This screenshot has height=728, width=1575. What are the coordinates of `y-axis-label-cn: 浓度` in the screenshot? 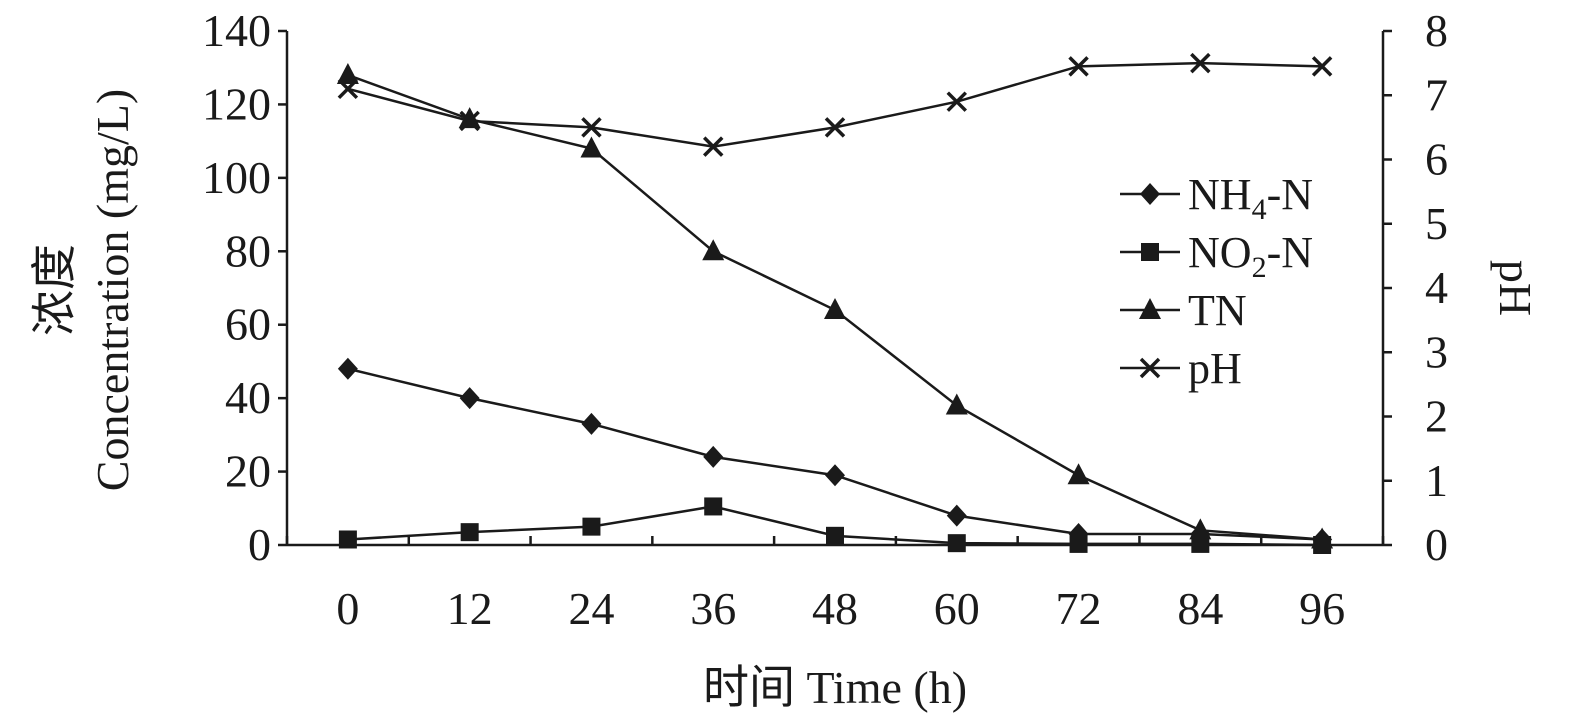 It's located at (54, 290).